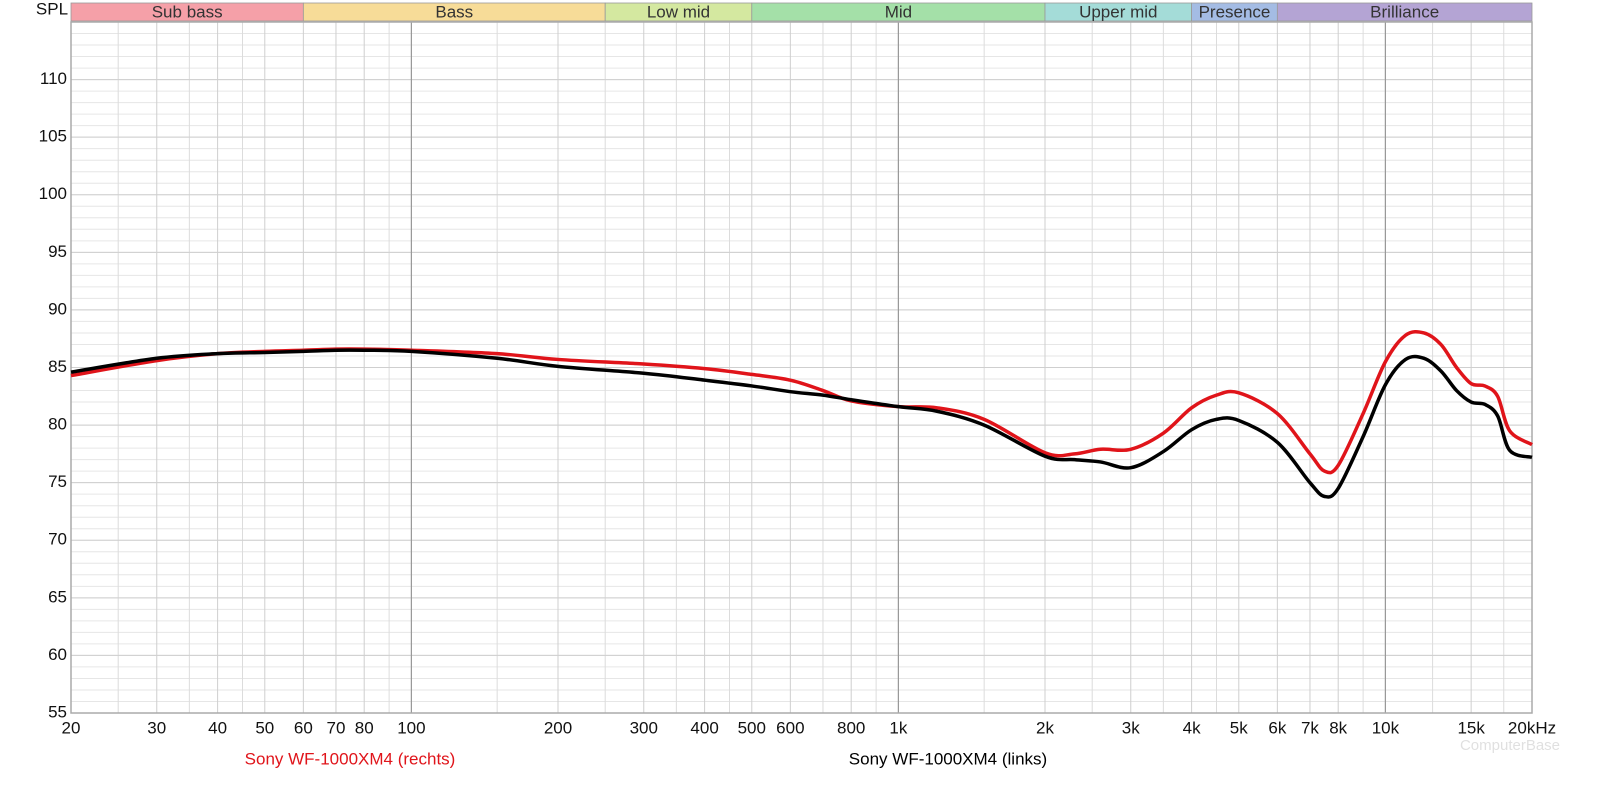 This screenshot has width=1600, height=794. Describe the element at coordinates (52, 9) in the screenshot. I see `y-axis-label: SPL` at that location.